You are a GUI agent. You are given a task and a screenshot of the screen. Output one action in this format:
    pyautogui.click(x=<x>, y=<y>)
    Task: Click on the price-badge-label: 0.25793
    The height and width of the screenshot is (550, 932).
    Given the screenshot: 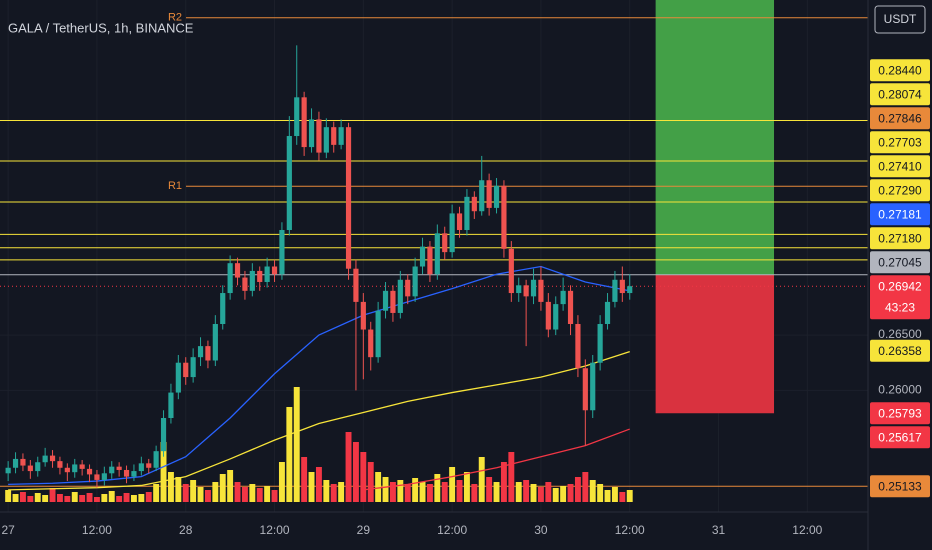 What is the action you would take?
    pyautogui.click(x=900, y=413)
    